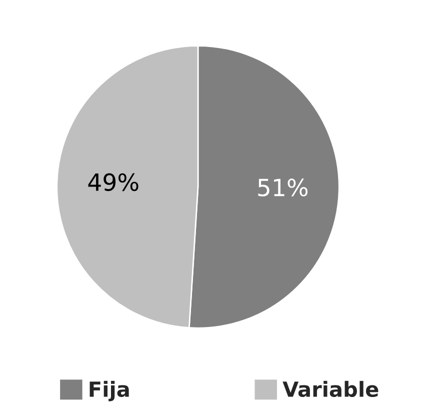 This screenshot has width=440, height=420. I want to click on legend-label: Fija, so click(109, 391).